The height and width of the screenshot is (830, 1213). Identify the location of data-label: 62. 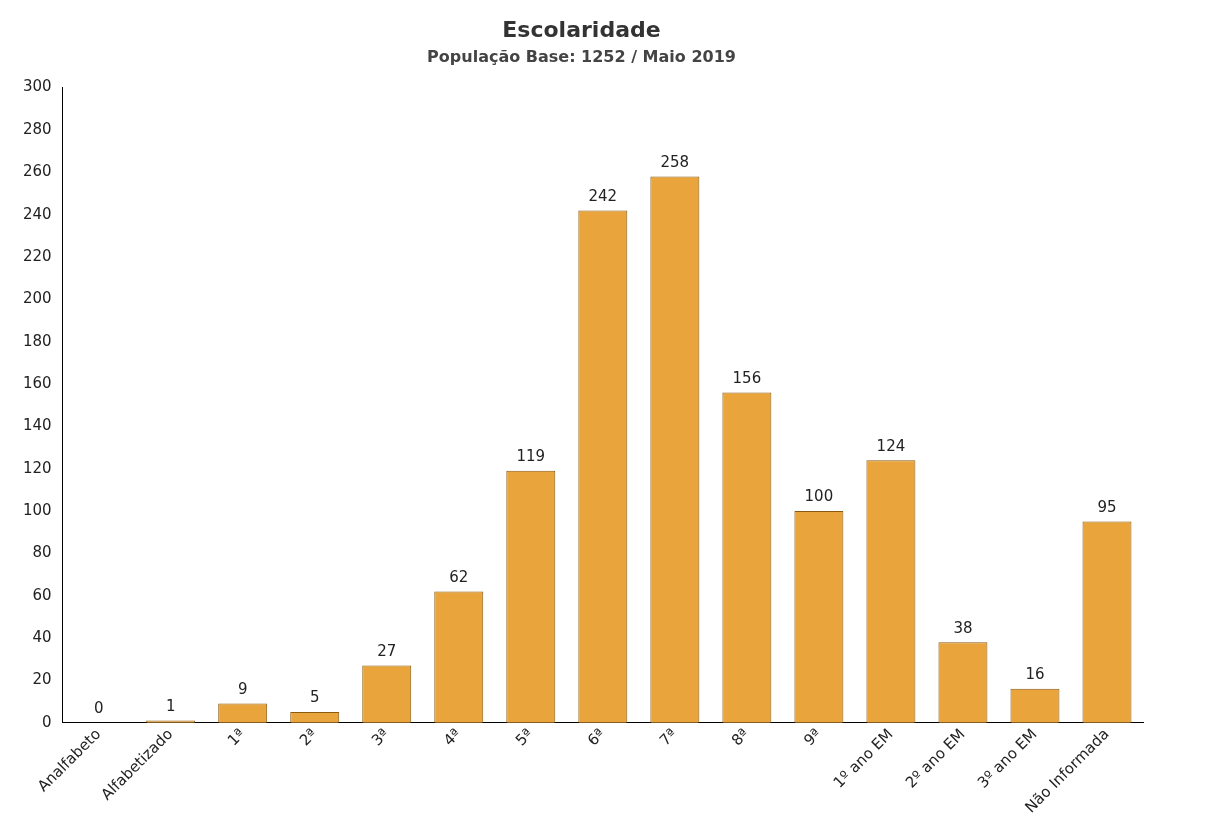
(459, 576).